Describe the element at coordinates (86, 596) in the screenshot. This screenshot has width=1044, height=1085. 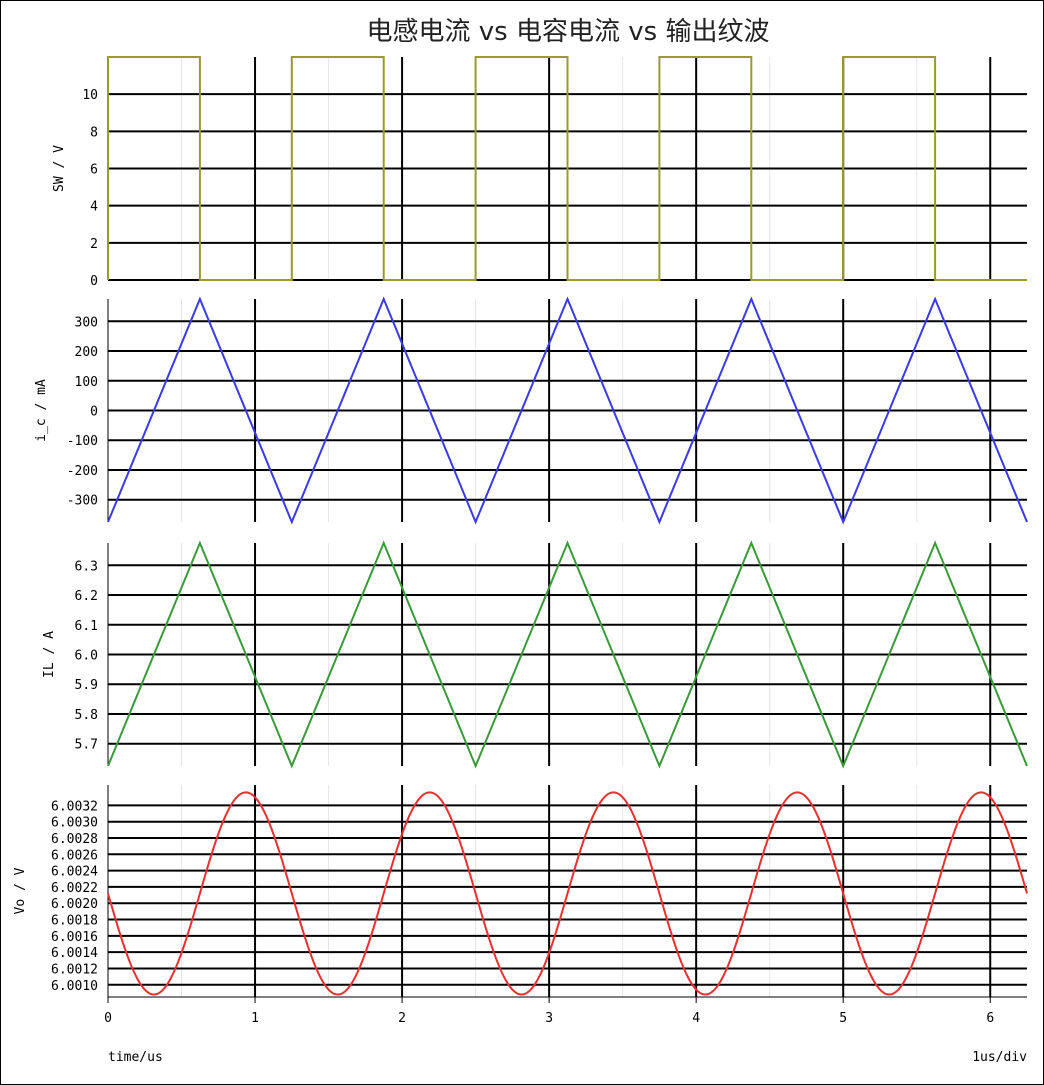
I see `il-ytick-label: 6.2` at that location.